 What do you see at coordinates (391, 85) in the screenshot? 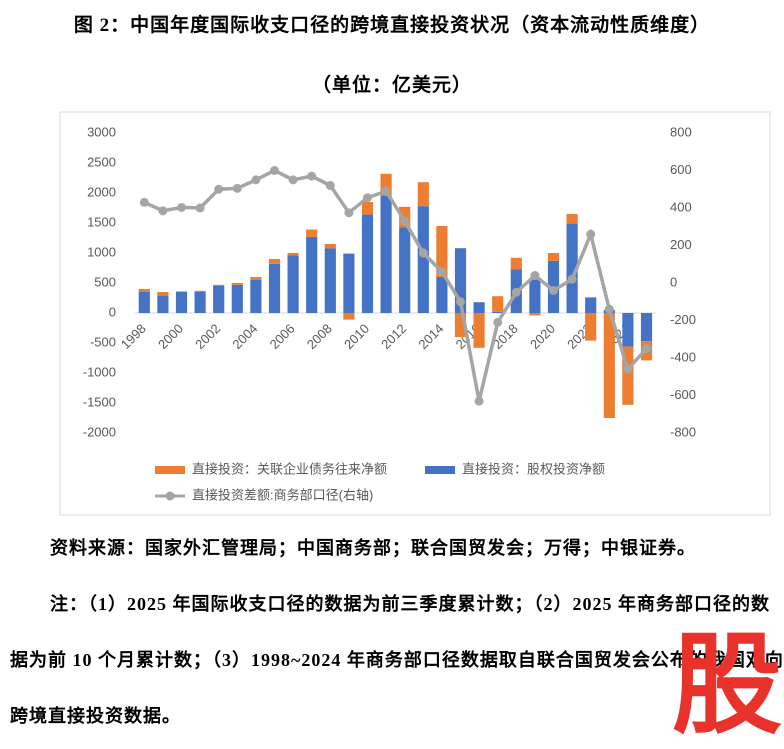
I see `chart-subtitle: （单位：亿美元）` at bounding box center [391, 85].